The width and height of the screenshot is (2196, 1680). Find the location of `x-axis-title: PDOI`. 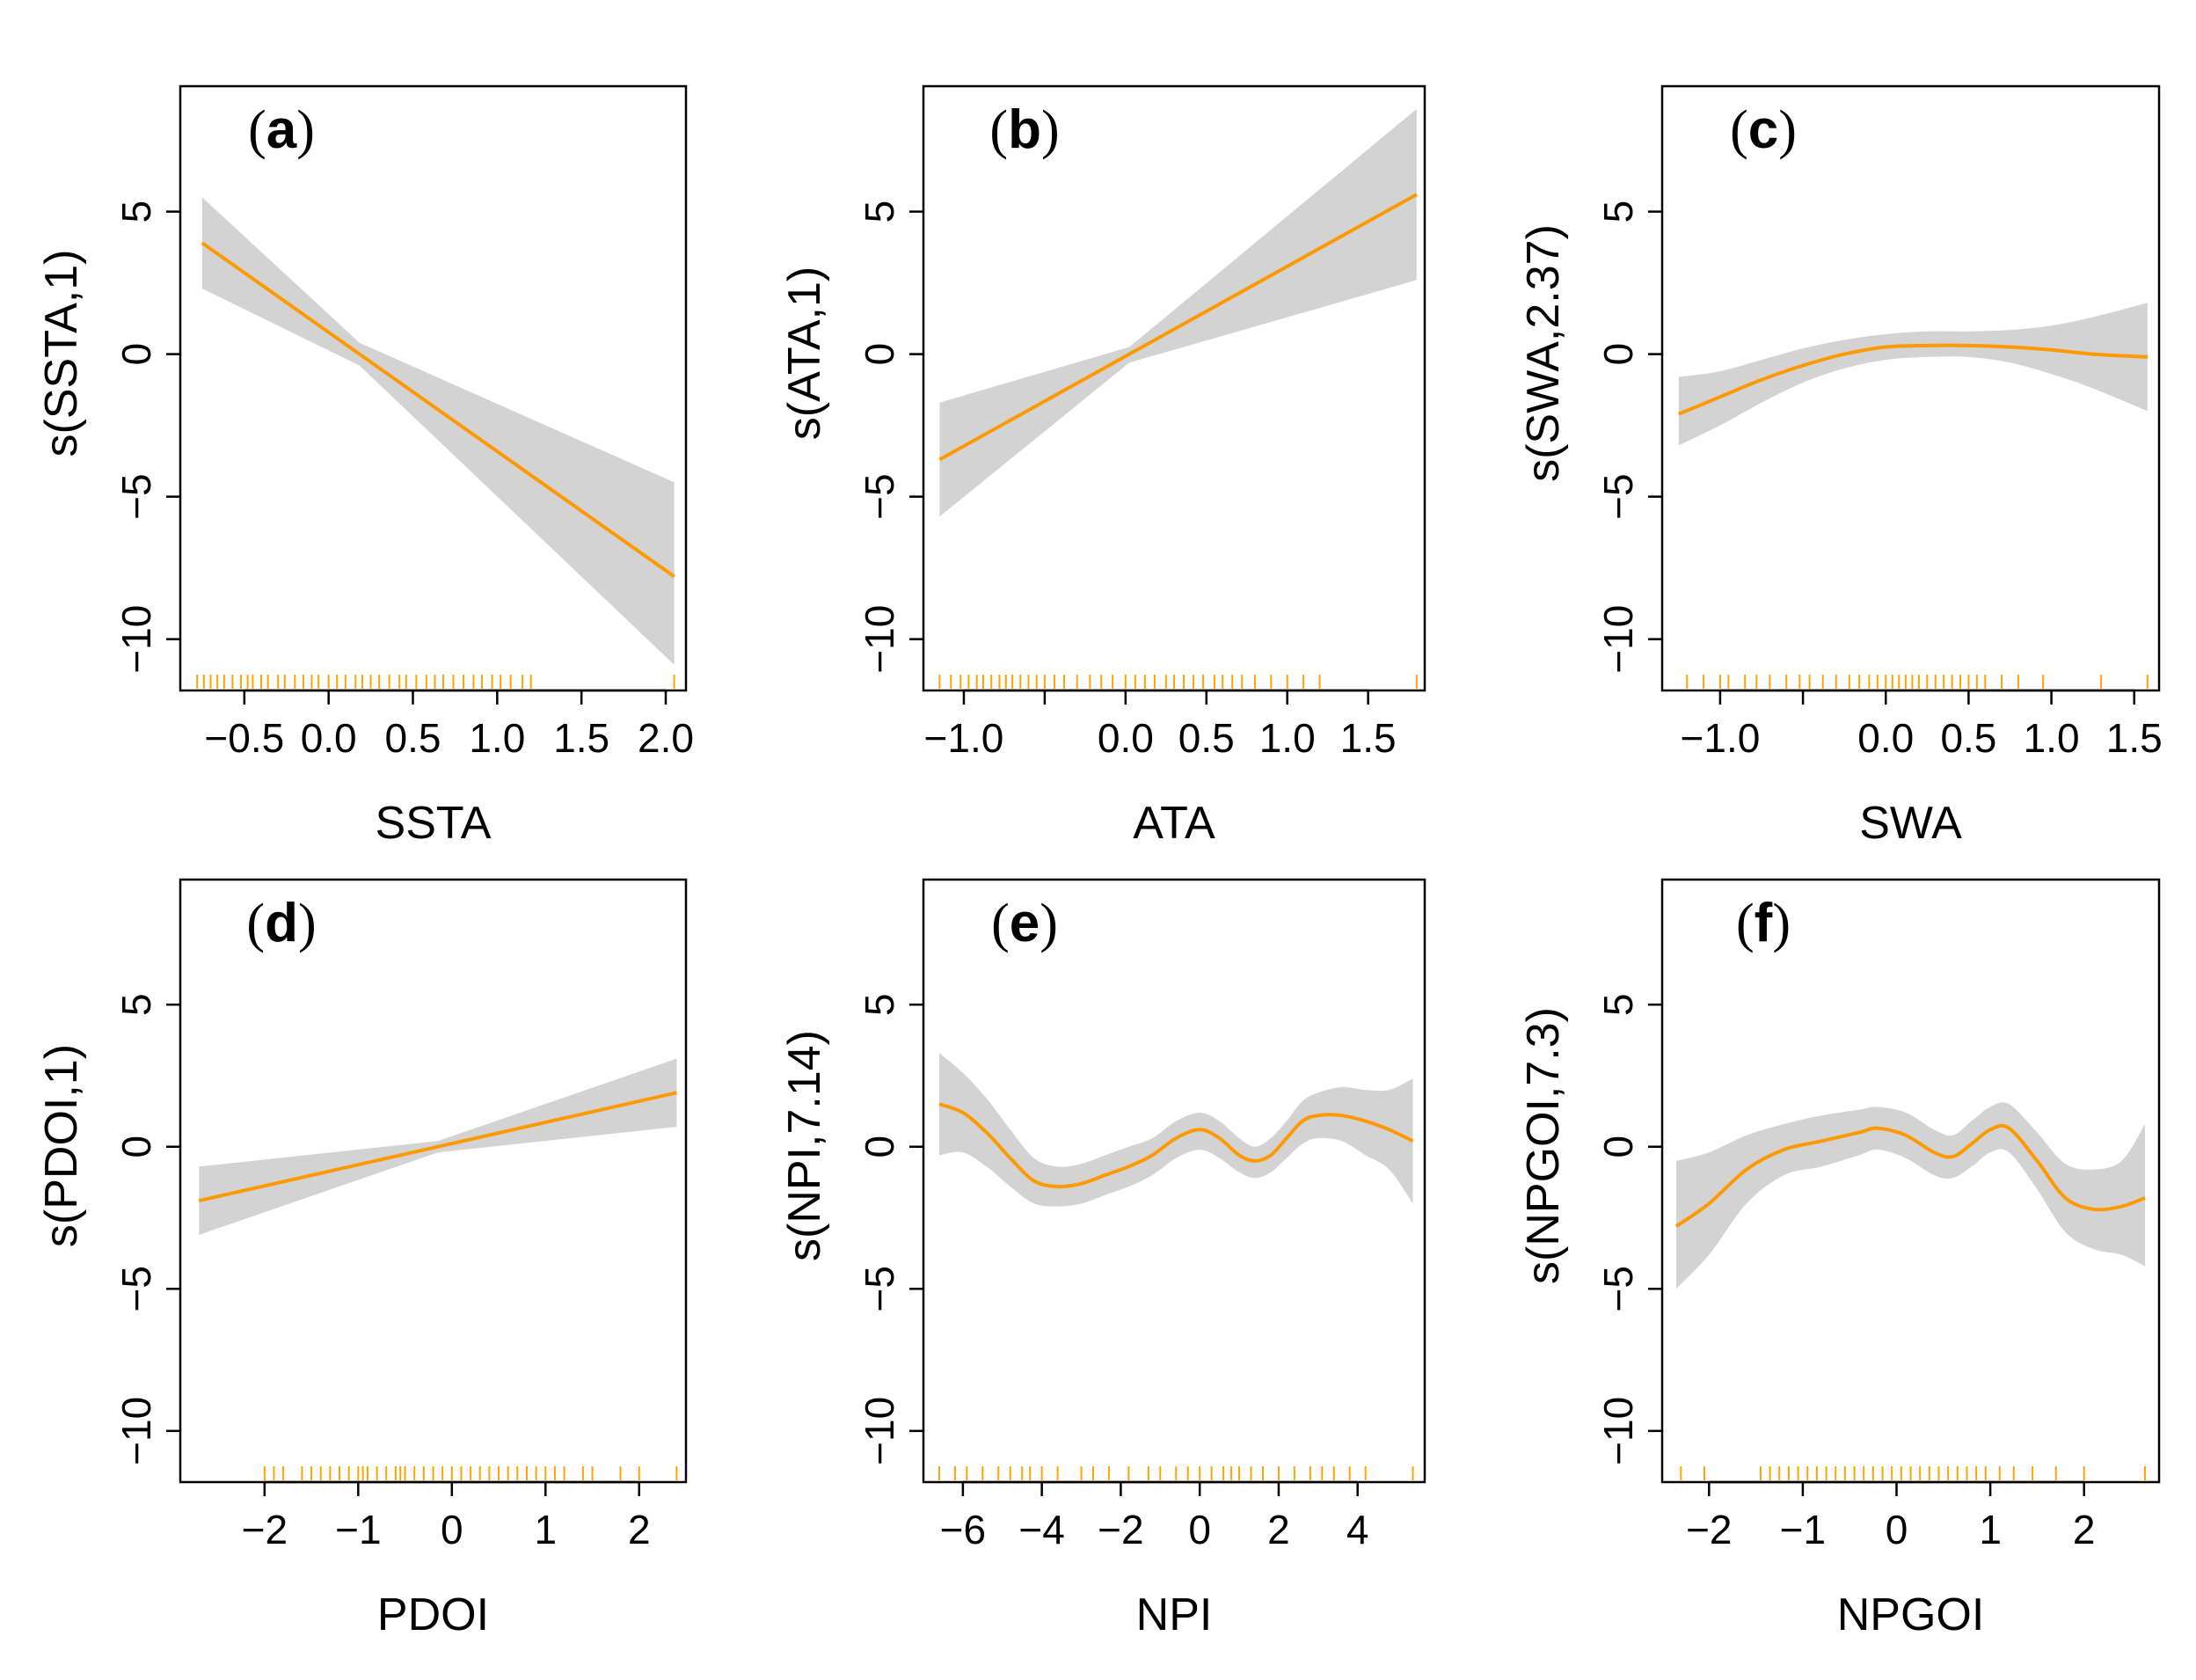

x-axis-title: PDOI is located at coordinates (433, 1614).